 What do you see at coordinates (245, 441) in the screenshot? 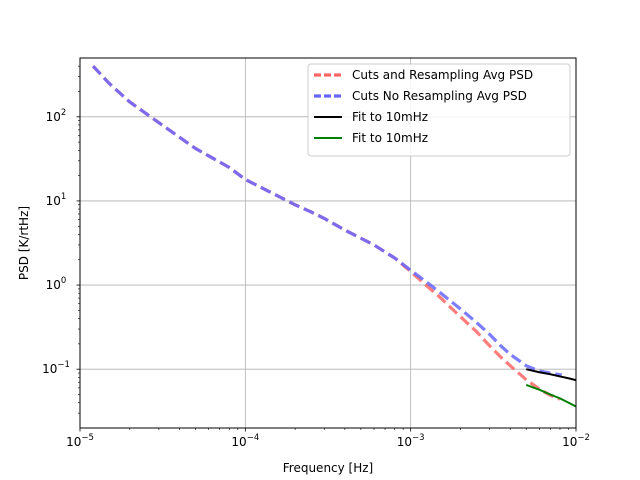
I see `x-tick-label: 10⁻⁴` at bounding box center [245, 441].